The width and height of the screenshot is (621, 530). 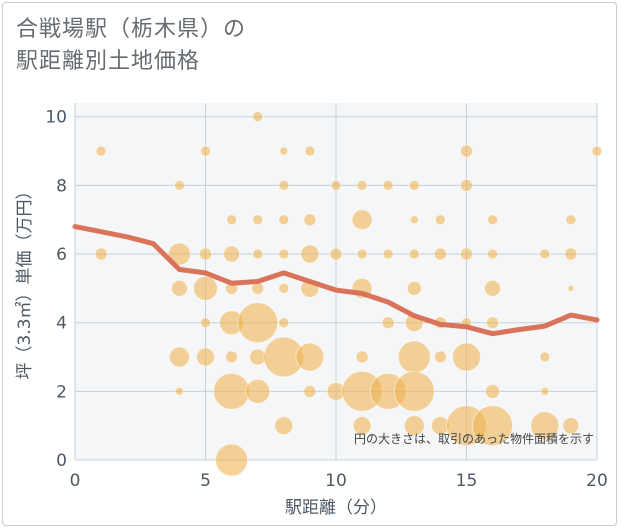 What do you see at coordinates (56, 118) in the screenshot?
I see `y-tick-label: 10` at bounding box center [56, 118].